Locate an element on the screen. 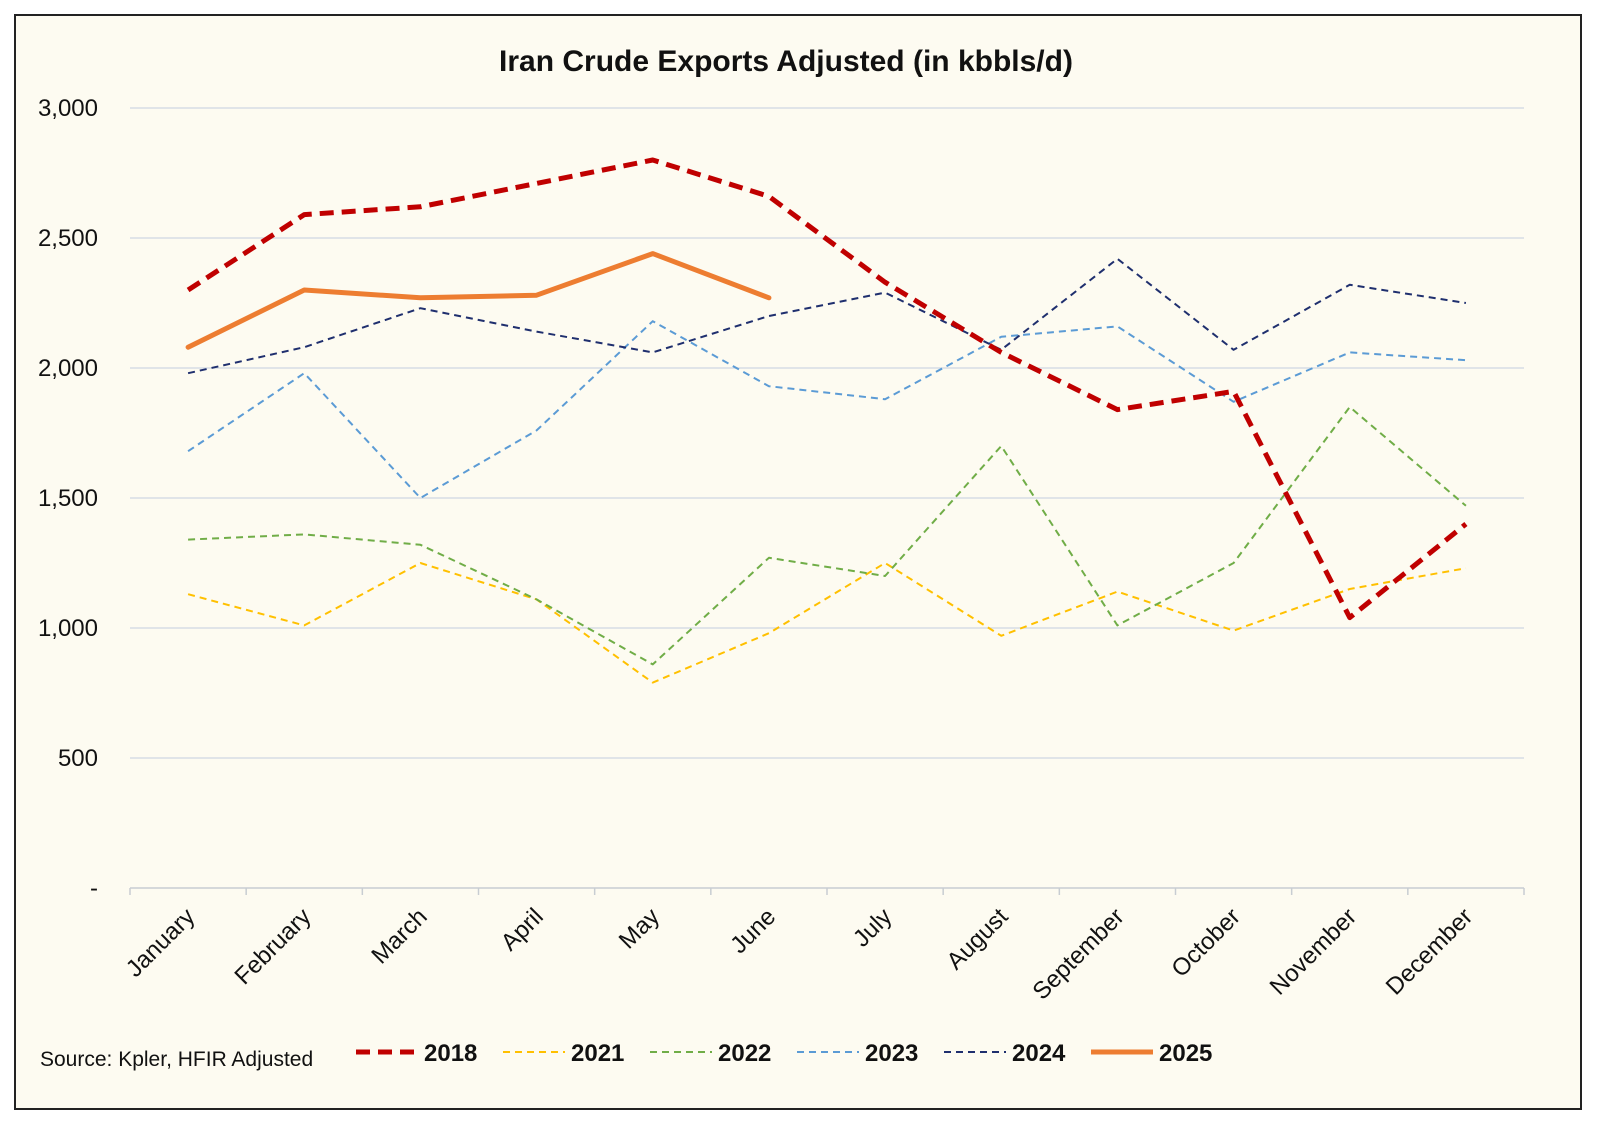 The image size is (1600, 1126). y-tick-label: - is located at coordinates (94, 888).